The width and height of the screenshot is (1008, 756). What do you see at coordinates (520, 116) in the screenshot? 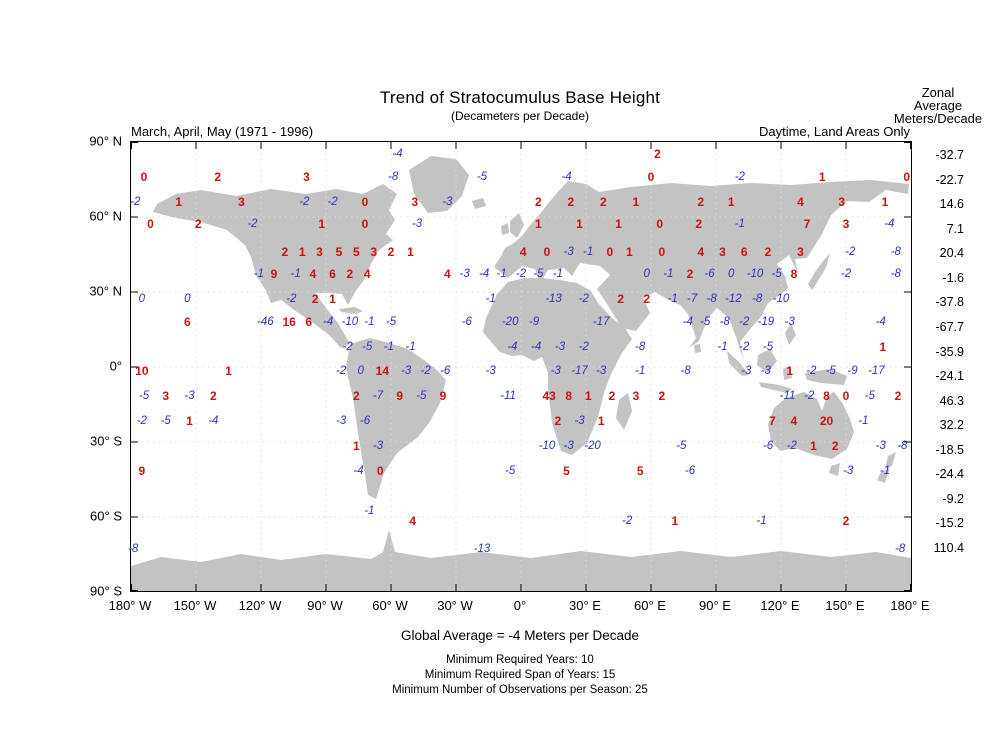
I see `chart-subtitle: (Decameters per Decade)` at bounding box center [520, 116].